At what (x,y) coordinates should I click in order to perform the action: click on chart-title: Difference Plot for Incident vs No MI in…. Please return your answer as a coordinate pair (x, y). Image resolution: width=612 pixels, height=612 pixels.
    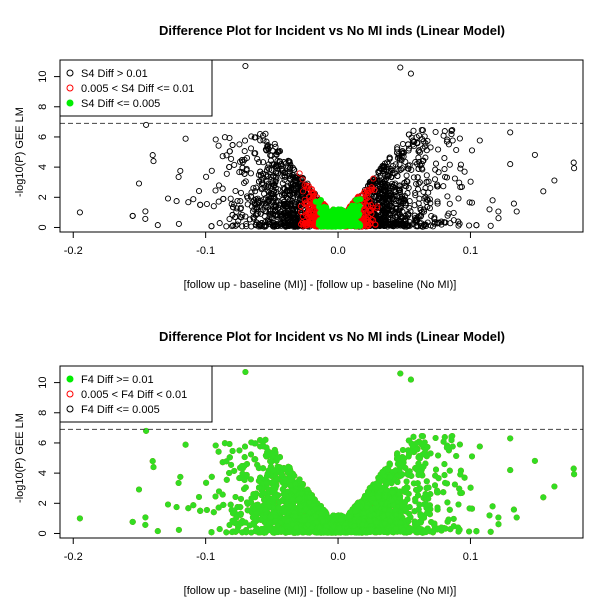
    Looking at the image, I should click on (332, 336).